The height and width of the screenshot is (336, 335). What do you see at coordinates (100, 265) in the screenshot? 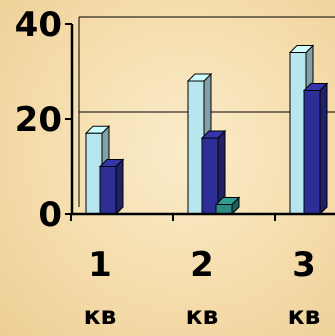
I see `x-tick-label: 1` at bounding box center [100, 265].